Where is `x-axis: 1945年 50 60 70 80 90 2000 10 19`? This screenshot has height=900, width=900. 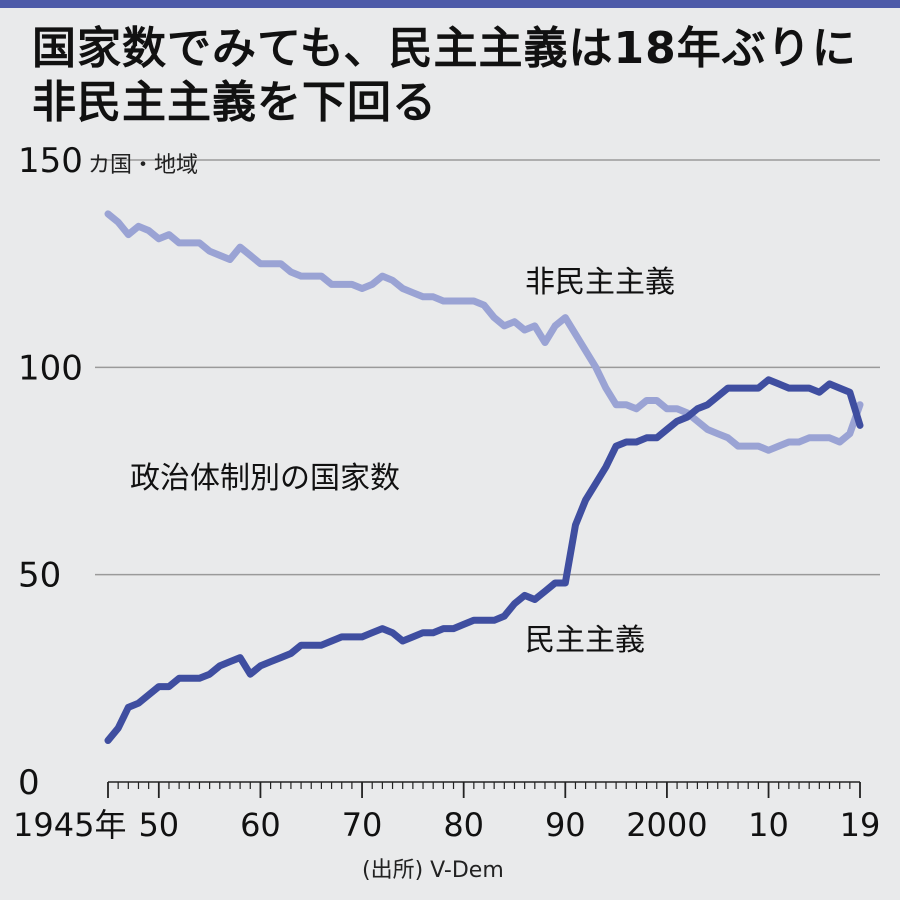
x-axis: 1945年 50 60 70 80 90 2000 10 19 is located at coordinates (447, 812).